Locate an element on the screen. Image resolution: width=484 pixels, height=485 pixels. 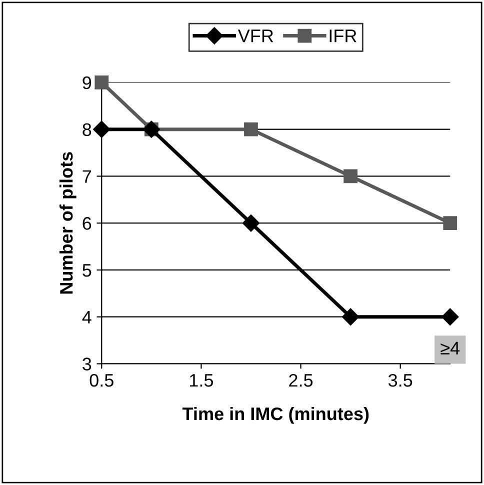
y-tick-label: 7 is located at coordinates (87, 176).